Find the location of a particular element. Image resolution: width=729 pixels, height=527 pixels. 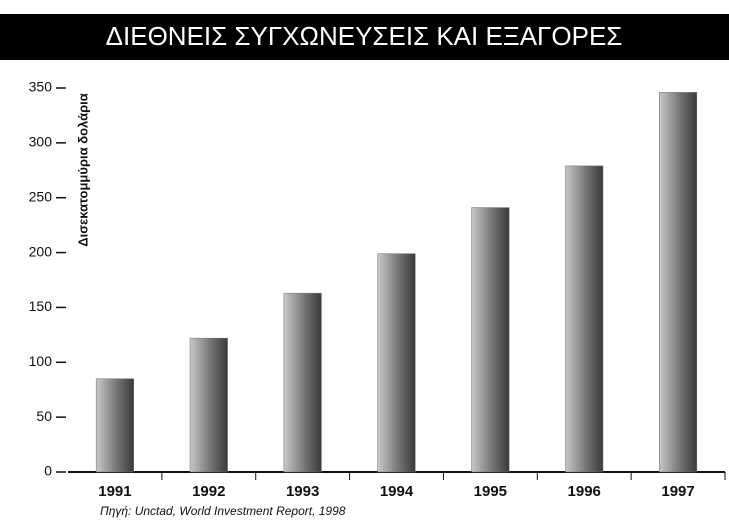

y-tick-label: 300 is located at coordinates (41, 142).